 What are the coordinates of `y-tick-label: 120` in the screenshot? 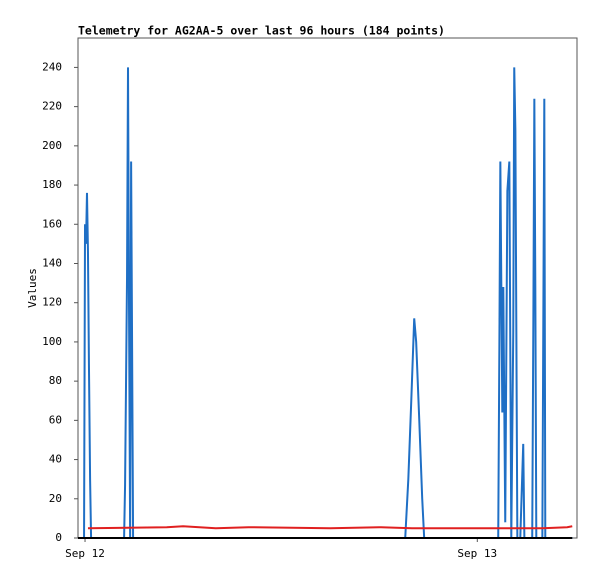 It's located at (52, 302).